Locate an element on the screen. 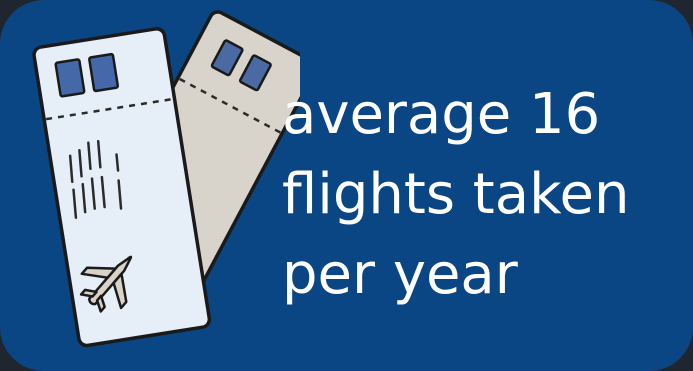 The height and width of the screenshot is (371, 693). stat-line-2: flights taken is located at coordinates (456, 194).